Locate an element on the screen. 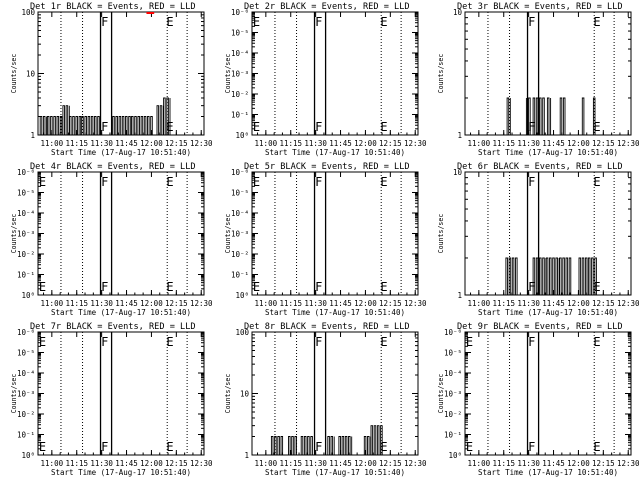  panel-title: Det 3r BLACK = Events, RED = LLD is located at coordinates (540, 7).